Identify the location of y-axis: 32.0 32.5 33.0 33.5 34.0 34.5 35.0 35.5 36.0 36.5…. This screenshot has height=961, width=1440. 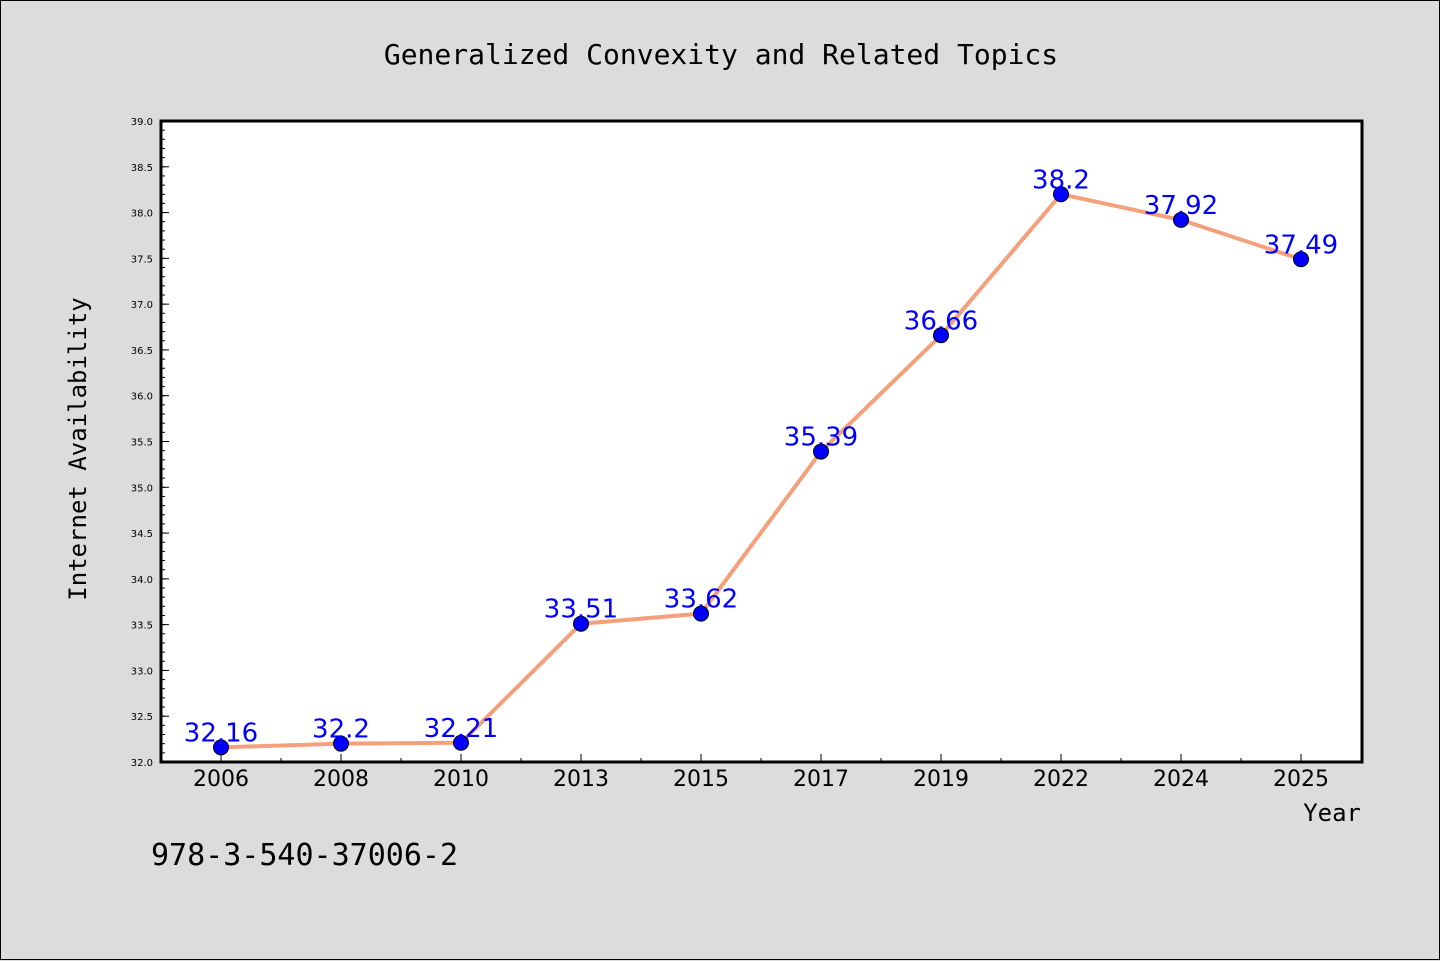
(150, 443).